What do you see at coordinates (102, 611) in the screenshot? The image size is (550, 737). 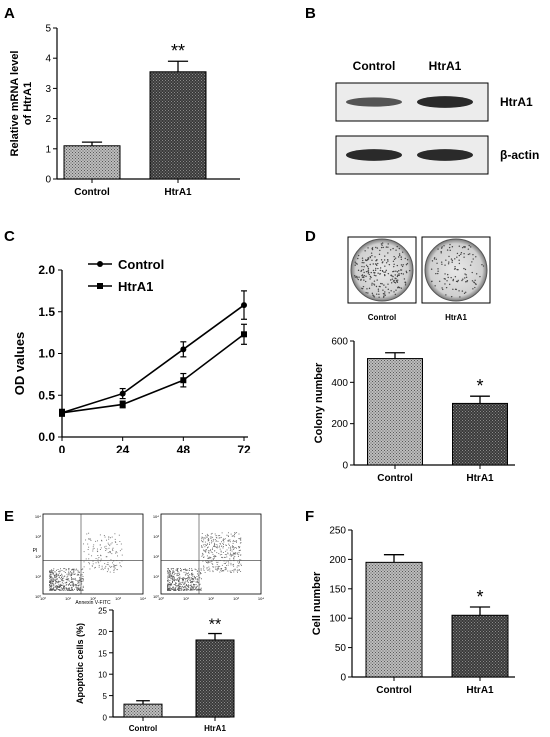 I see `y-tick-label: 25` at bounding box center [102, 611].